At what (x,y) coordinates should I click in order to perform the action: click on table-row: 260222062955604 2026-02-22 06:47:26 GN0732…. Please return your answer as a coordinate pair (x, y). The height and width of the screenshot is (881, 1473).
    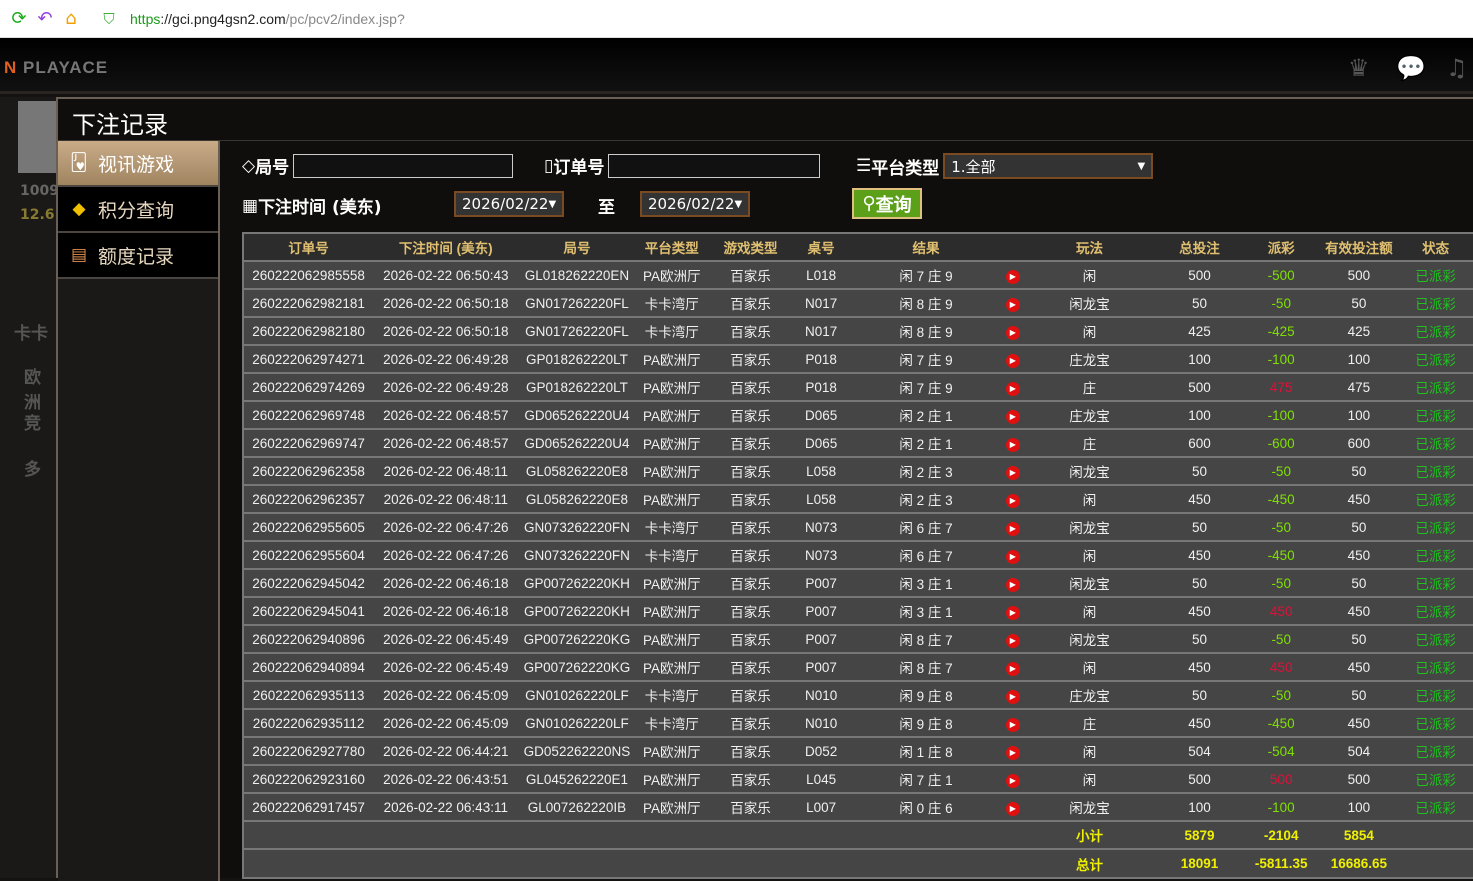
    Looking at the image, I should click on (858, 554).